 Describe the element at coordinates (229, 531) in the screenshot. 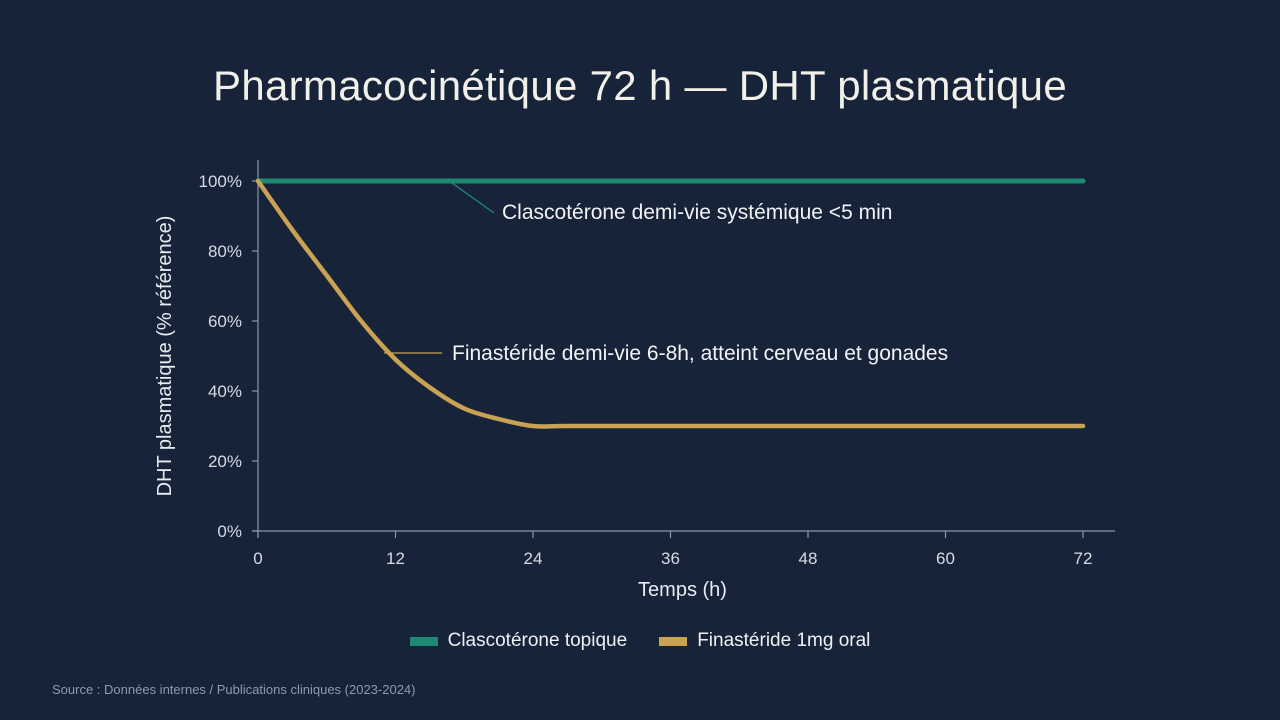

I see `y-tick-label: 0%` at that location.